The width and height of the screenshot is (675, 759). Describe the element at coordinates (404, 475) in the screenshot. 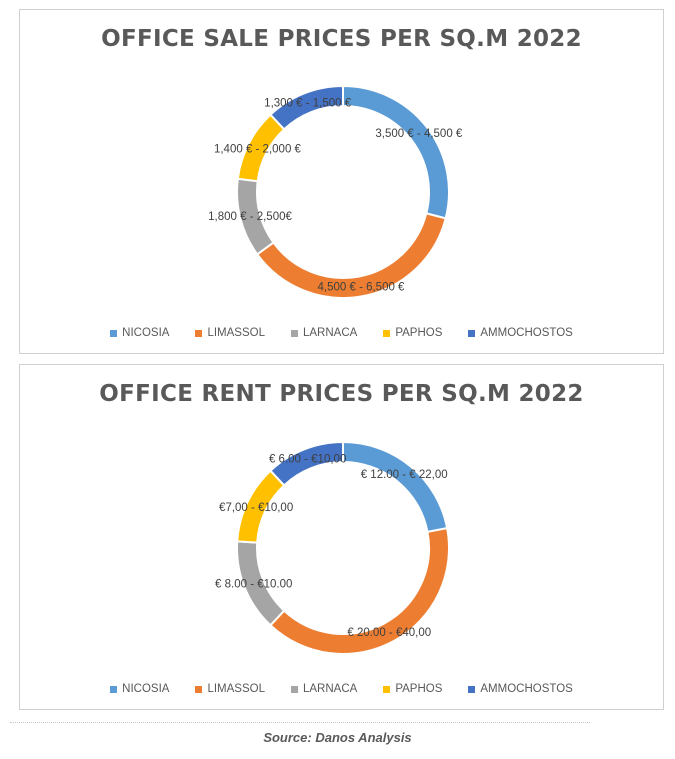

I see `data-label-nicosia: € 12.00 - € 22,00` at that location.